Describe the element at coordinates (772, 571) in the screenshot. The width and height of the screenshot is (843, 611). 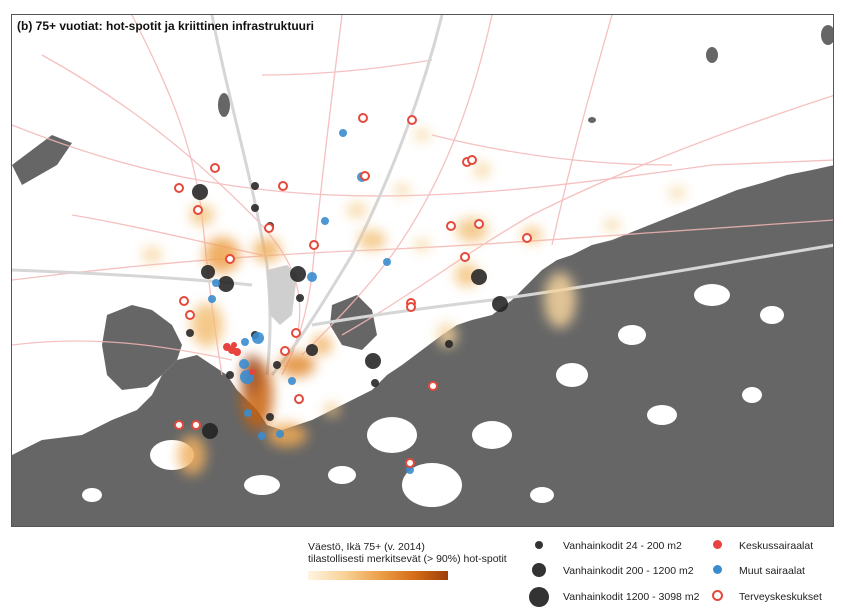
I see `other-hospital-label: Muut sairaalat` at that location.